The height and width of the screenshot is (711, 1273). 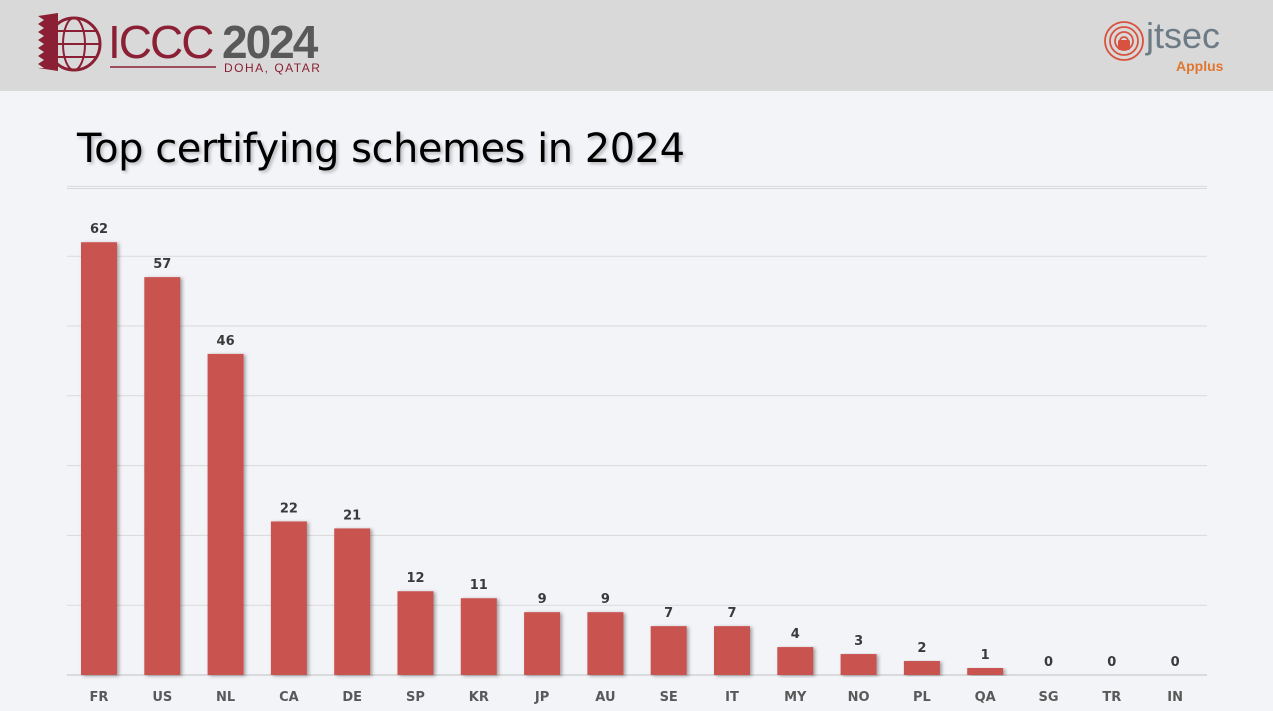 What do you see at coordinates (921, 648) in the screenshot?
I see `value-label-pl: 2` at bounding box center [921, 648].